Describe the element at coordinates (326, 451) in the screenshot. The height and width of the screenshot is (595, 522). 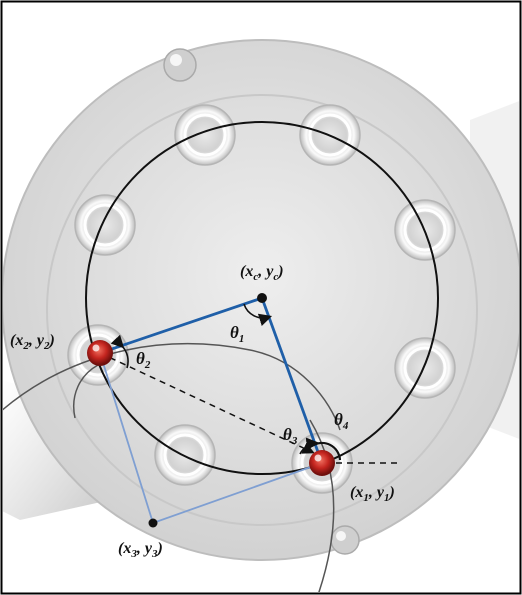
I see `theta4-arc` at that location.